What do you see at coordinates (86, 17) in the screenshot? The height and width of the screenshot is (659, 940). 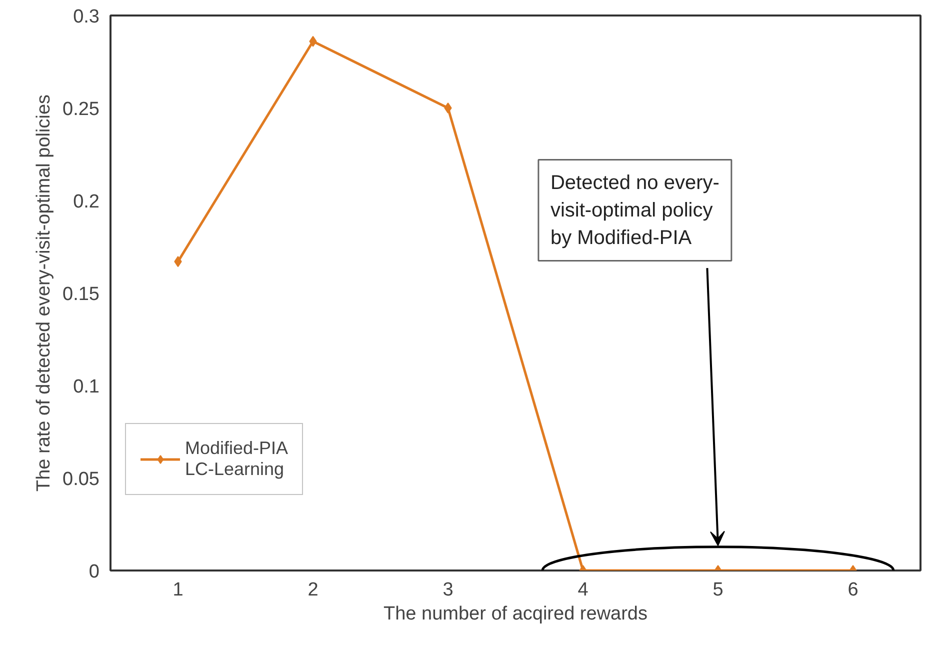 I see `y-tick-label: 0.3` at bounding box center [86, 17].